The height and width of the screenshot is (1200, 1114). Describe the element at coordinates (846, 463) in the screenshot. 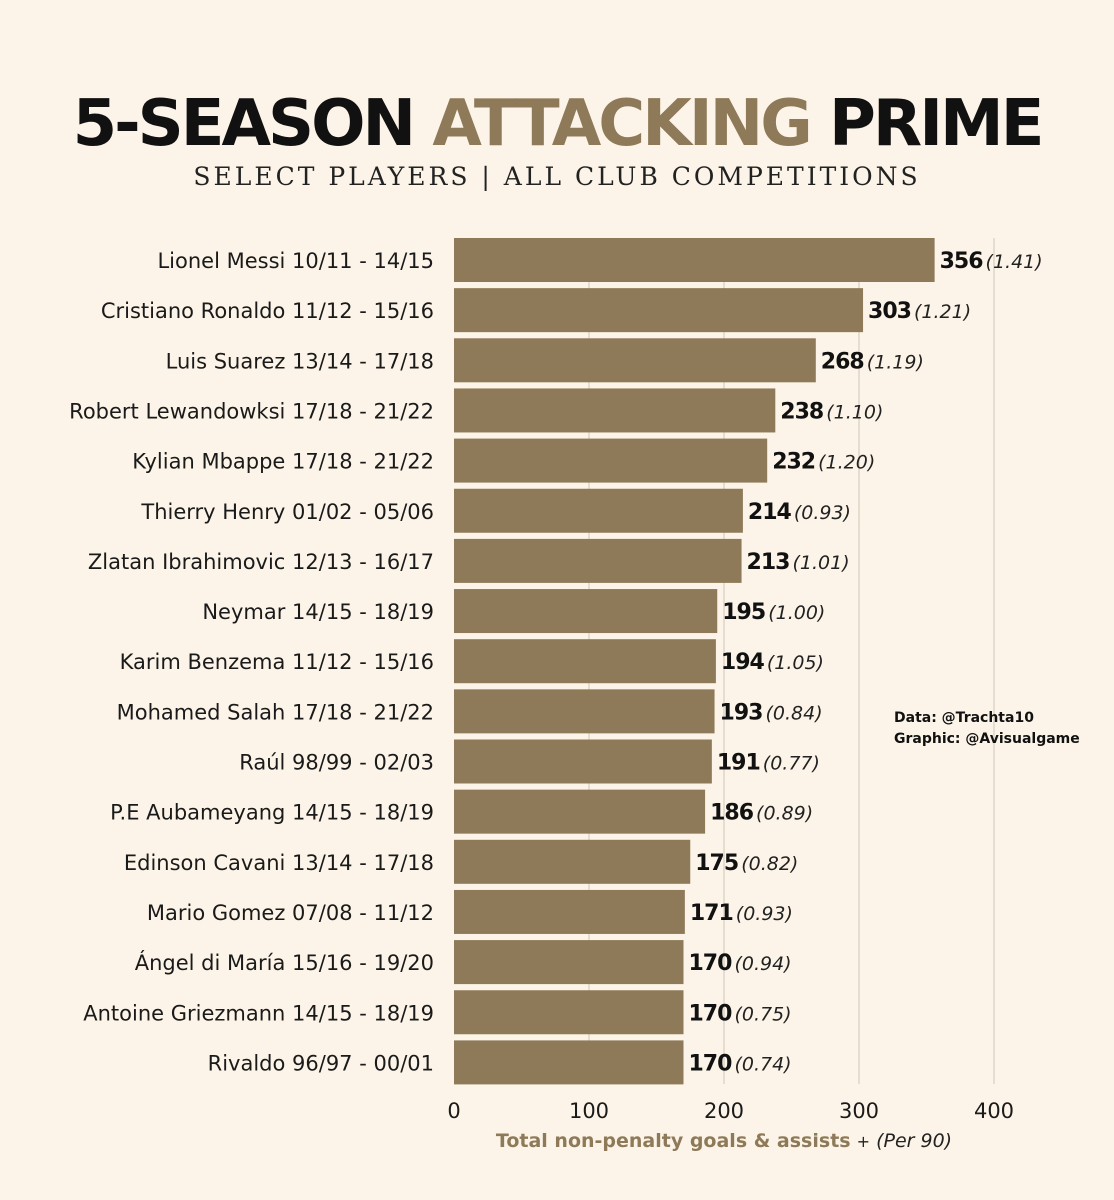

I see `per90-label: (1.20)` at that location.